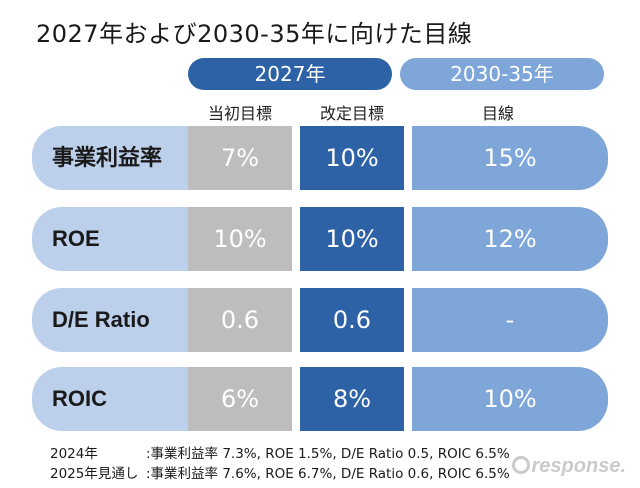  What do you see at coordinates (351, 113) in the screenshot?
I see `subheader-revised-target: 改定目標` at bounding box center [351, 113].